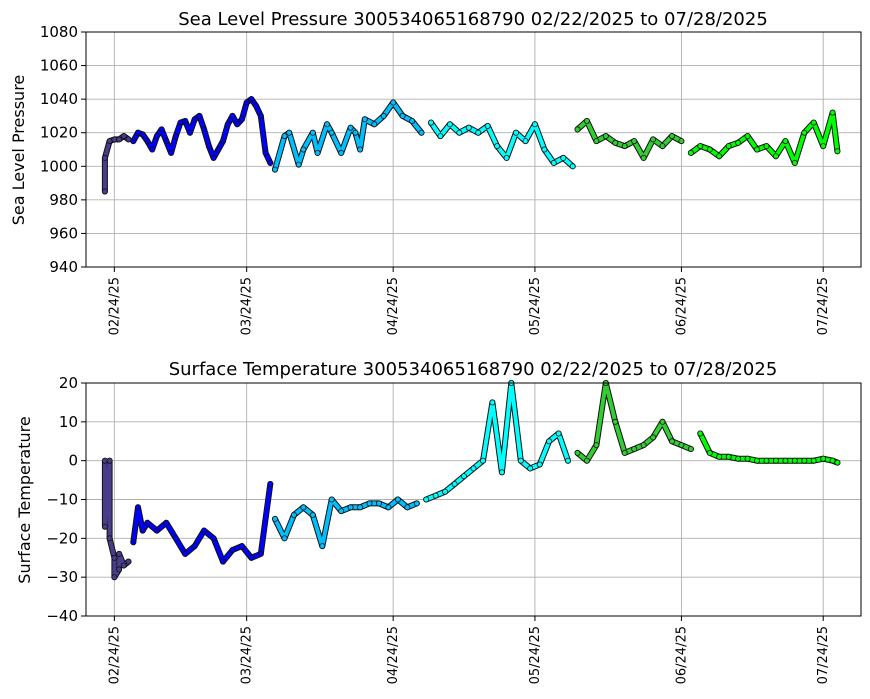 The width and height of the screenshot is (870, 699). Describe the element at coordinates (823, 306) in the screenshot. I see `pressure-xtick-label: 07/24/25` at that location.